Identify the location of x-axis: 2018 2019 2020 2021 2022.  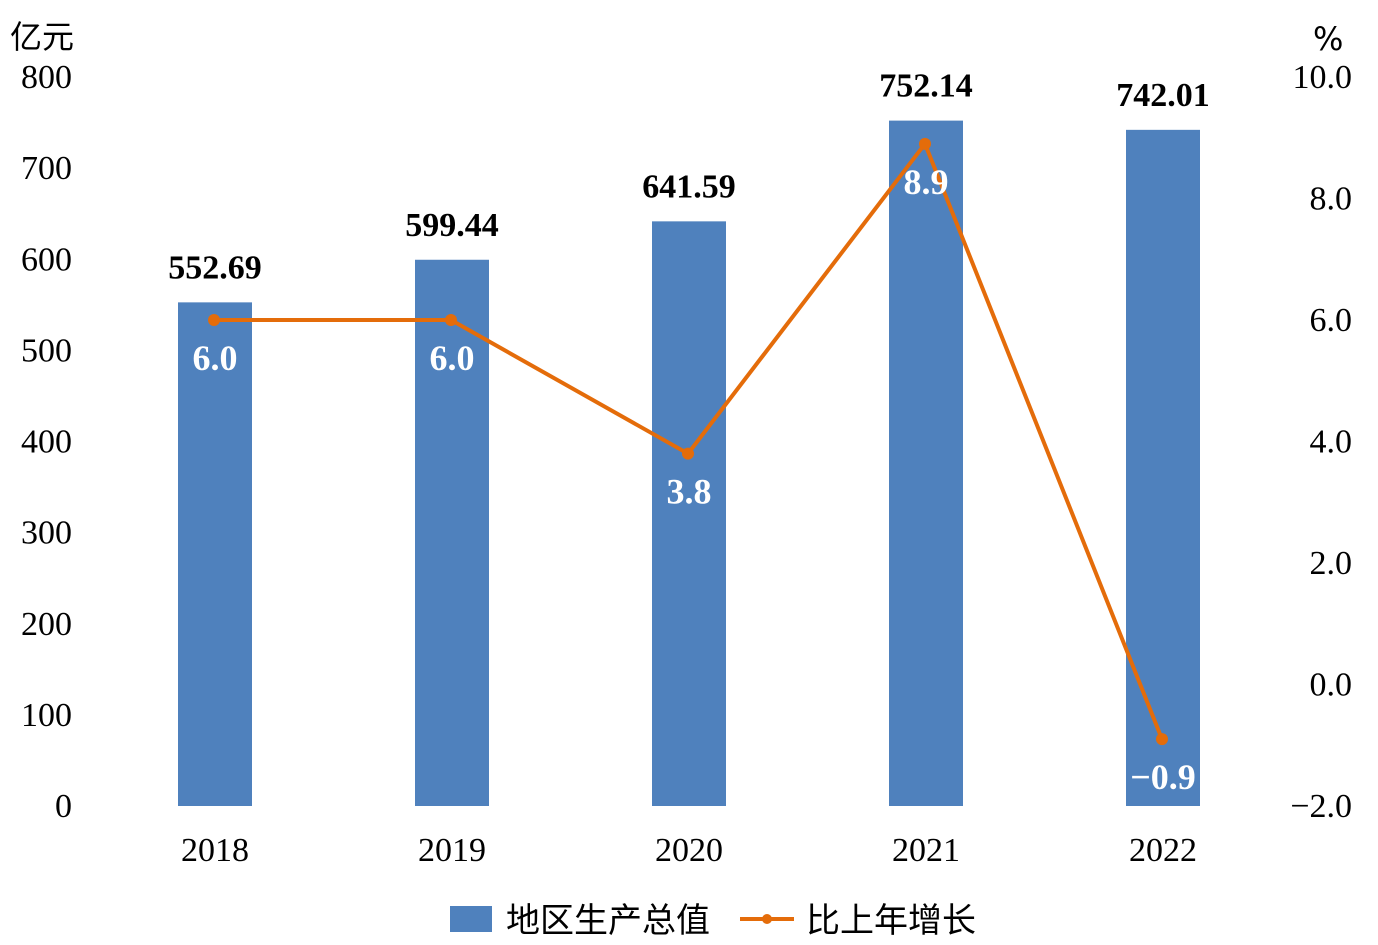
(689, 850).